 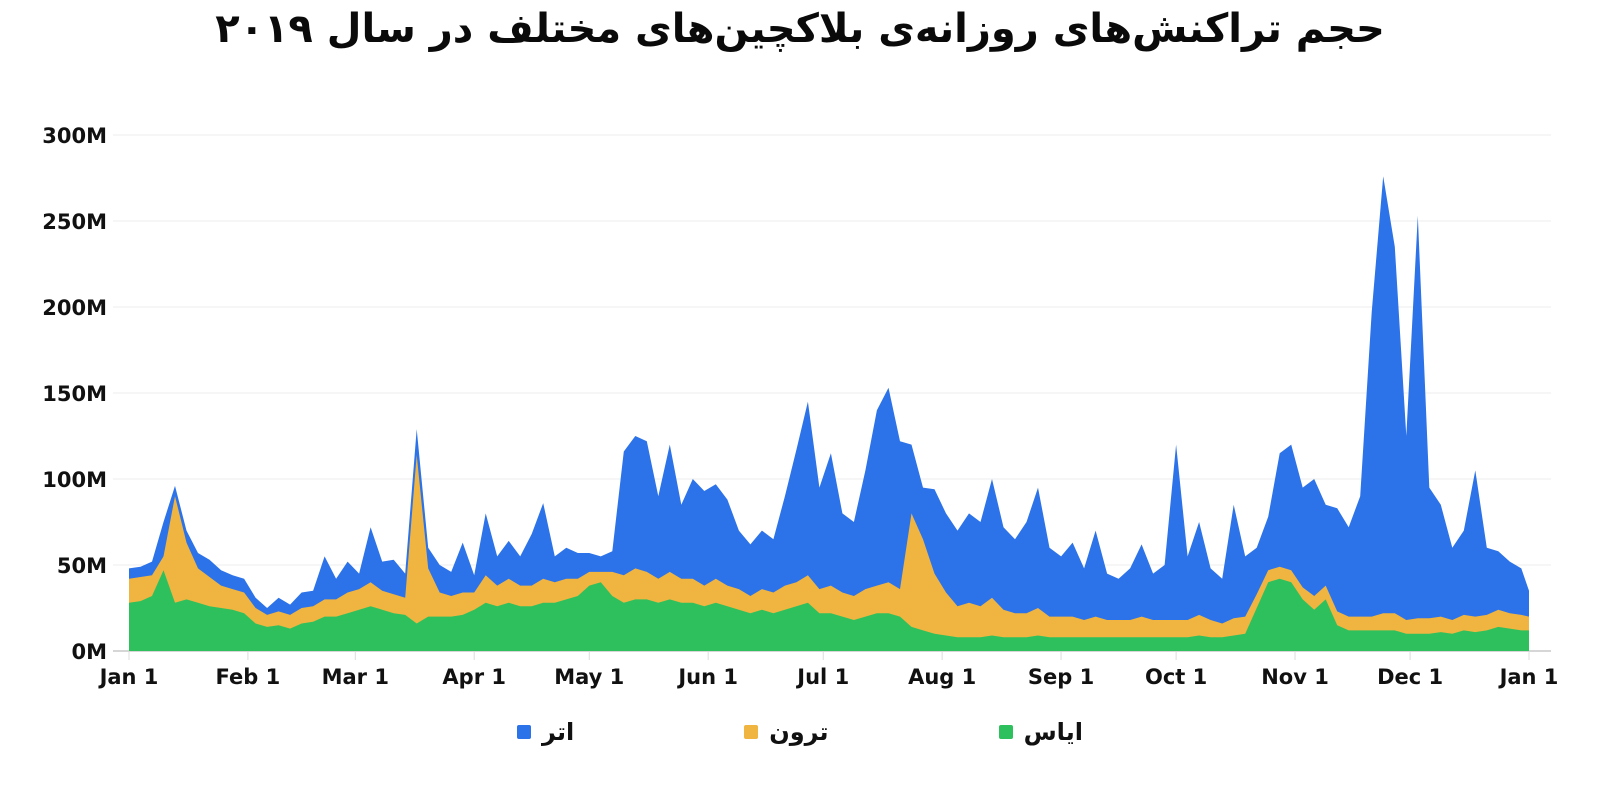 I want to click on x-axis-tick-label: Aug 1, so click(x=942, y=677).